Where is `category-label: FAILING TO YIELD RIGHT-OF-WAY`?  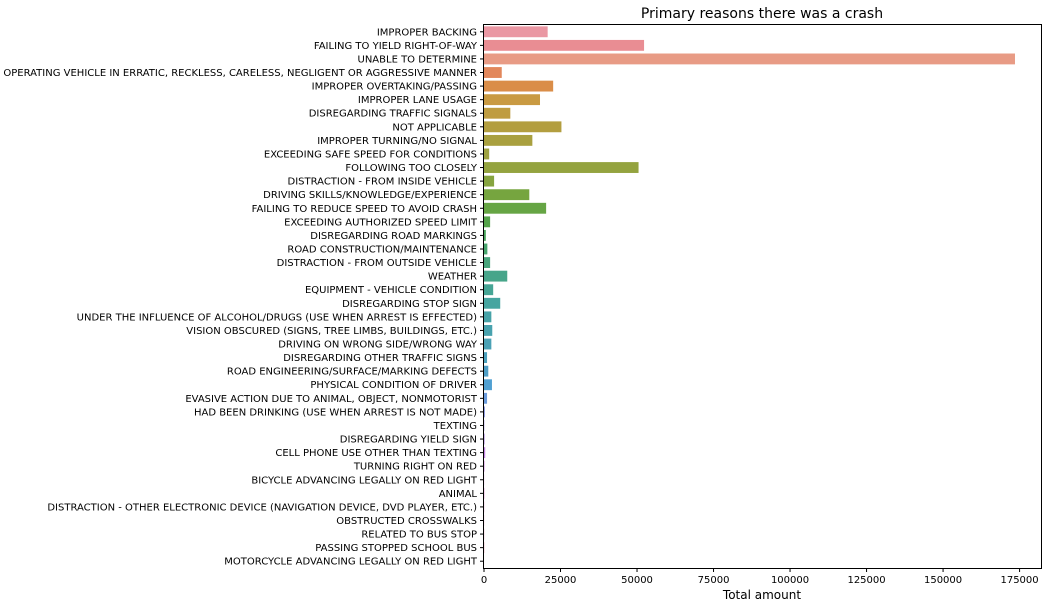 category-label: FAILING TO YIELD RIGHT-OF-WAY is located at coordinates (396, 46).